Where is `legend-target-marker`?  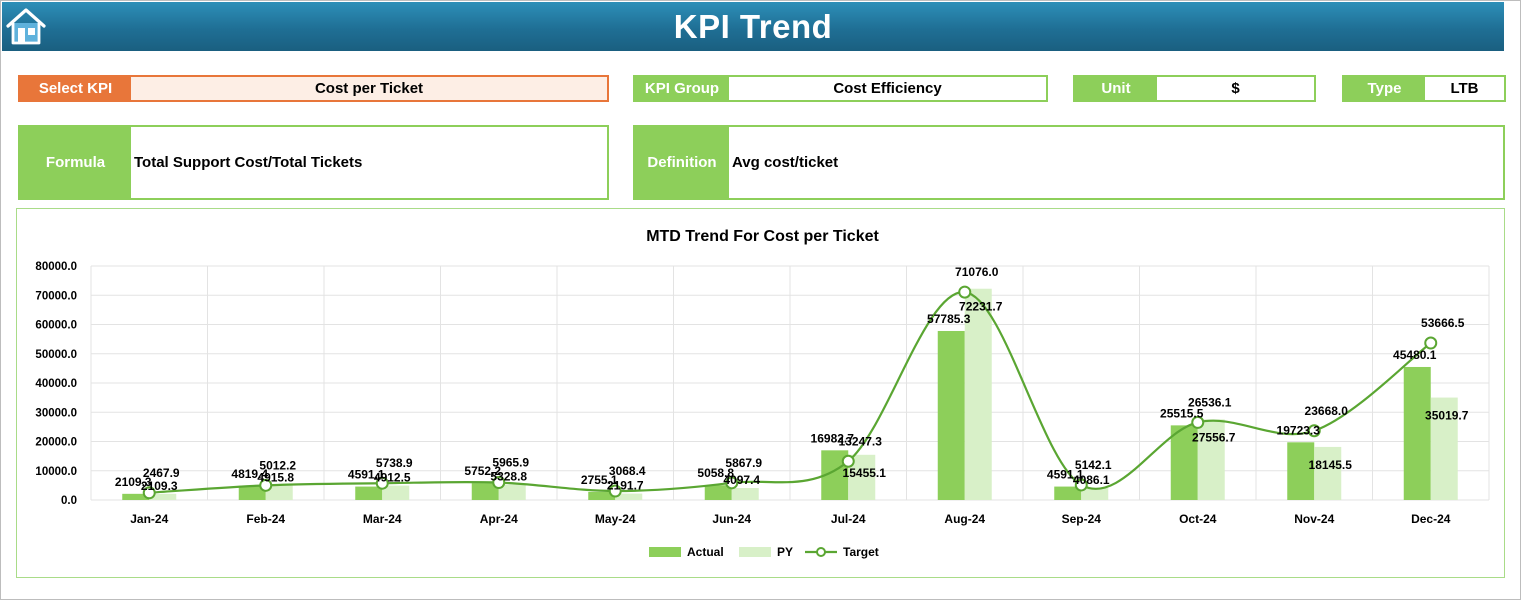
legend-target-marker is located at coordinates (821, 552).